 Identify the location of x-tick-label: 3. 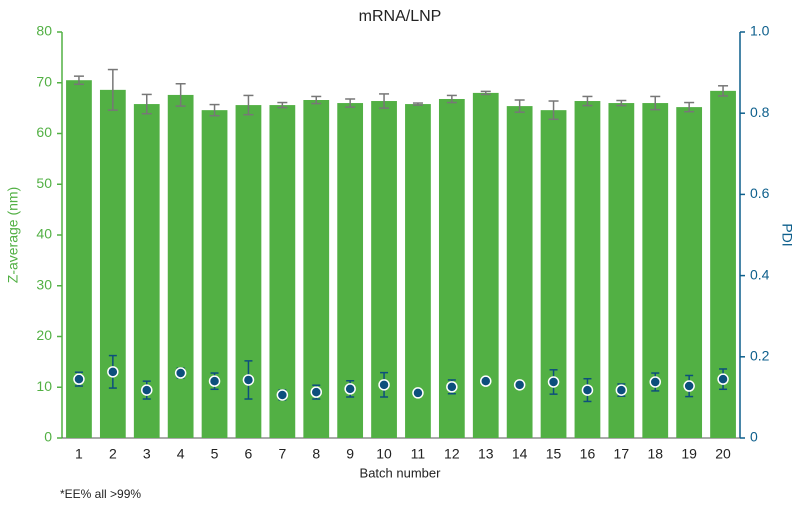
(147, 454).